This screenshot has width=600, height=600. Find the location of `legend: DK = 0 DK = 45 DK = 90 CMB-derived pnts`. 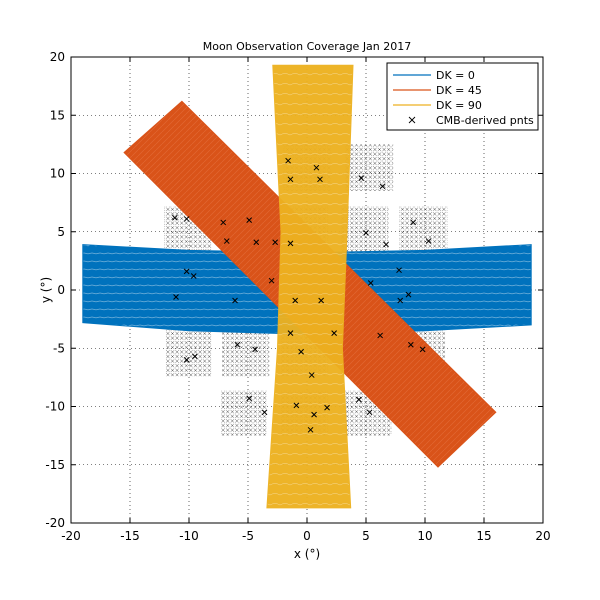

legend: DK = 0 DK = 45 DK = 90 CMB-derived pnts is located at coordinates (462, 96).